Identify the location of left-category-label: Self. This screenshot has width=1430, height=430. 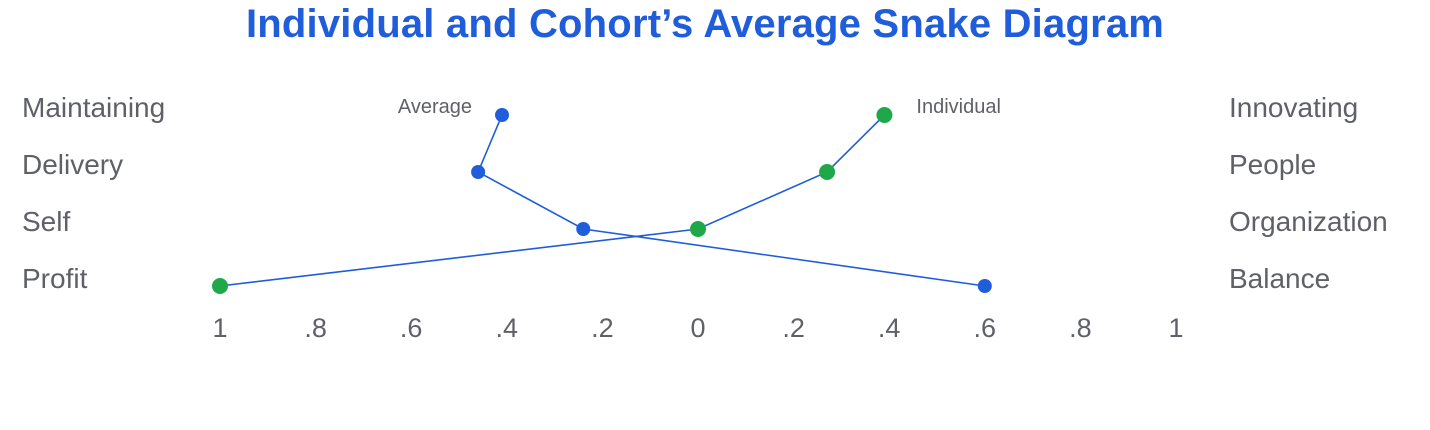
(46, 221).